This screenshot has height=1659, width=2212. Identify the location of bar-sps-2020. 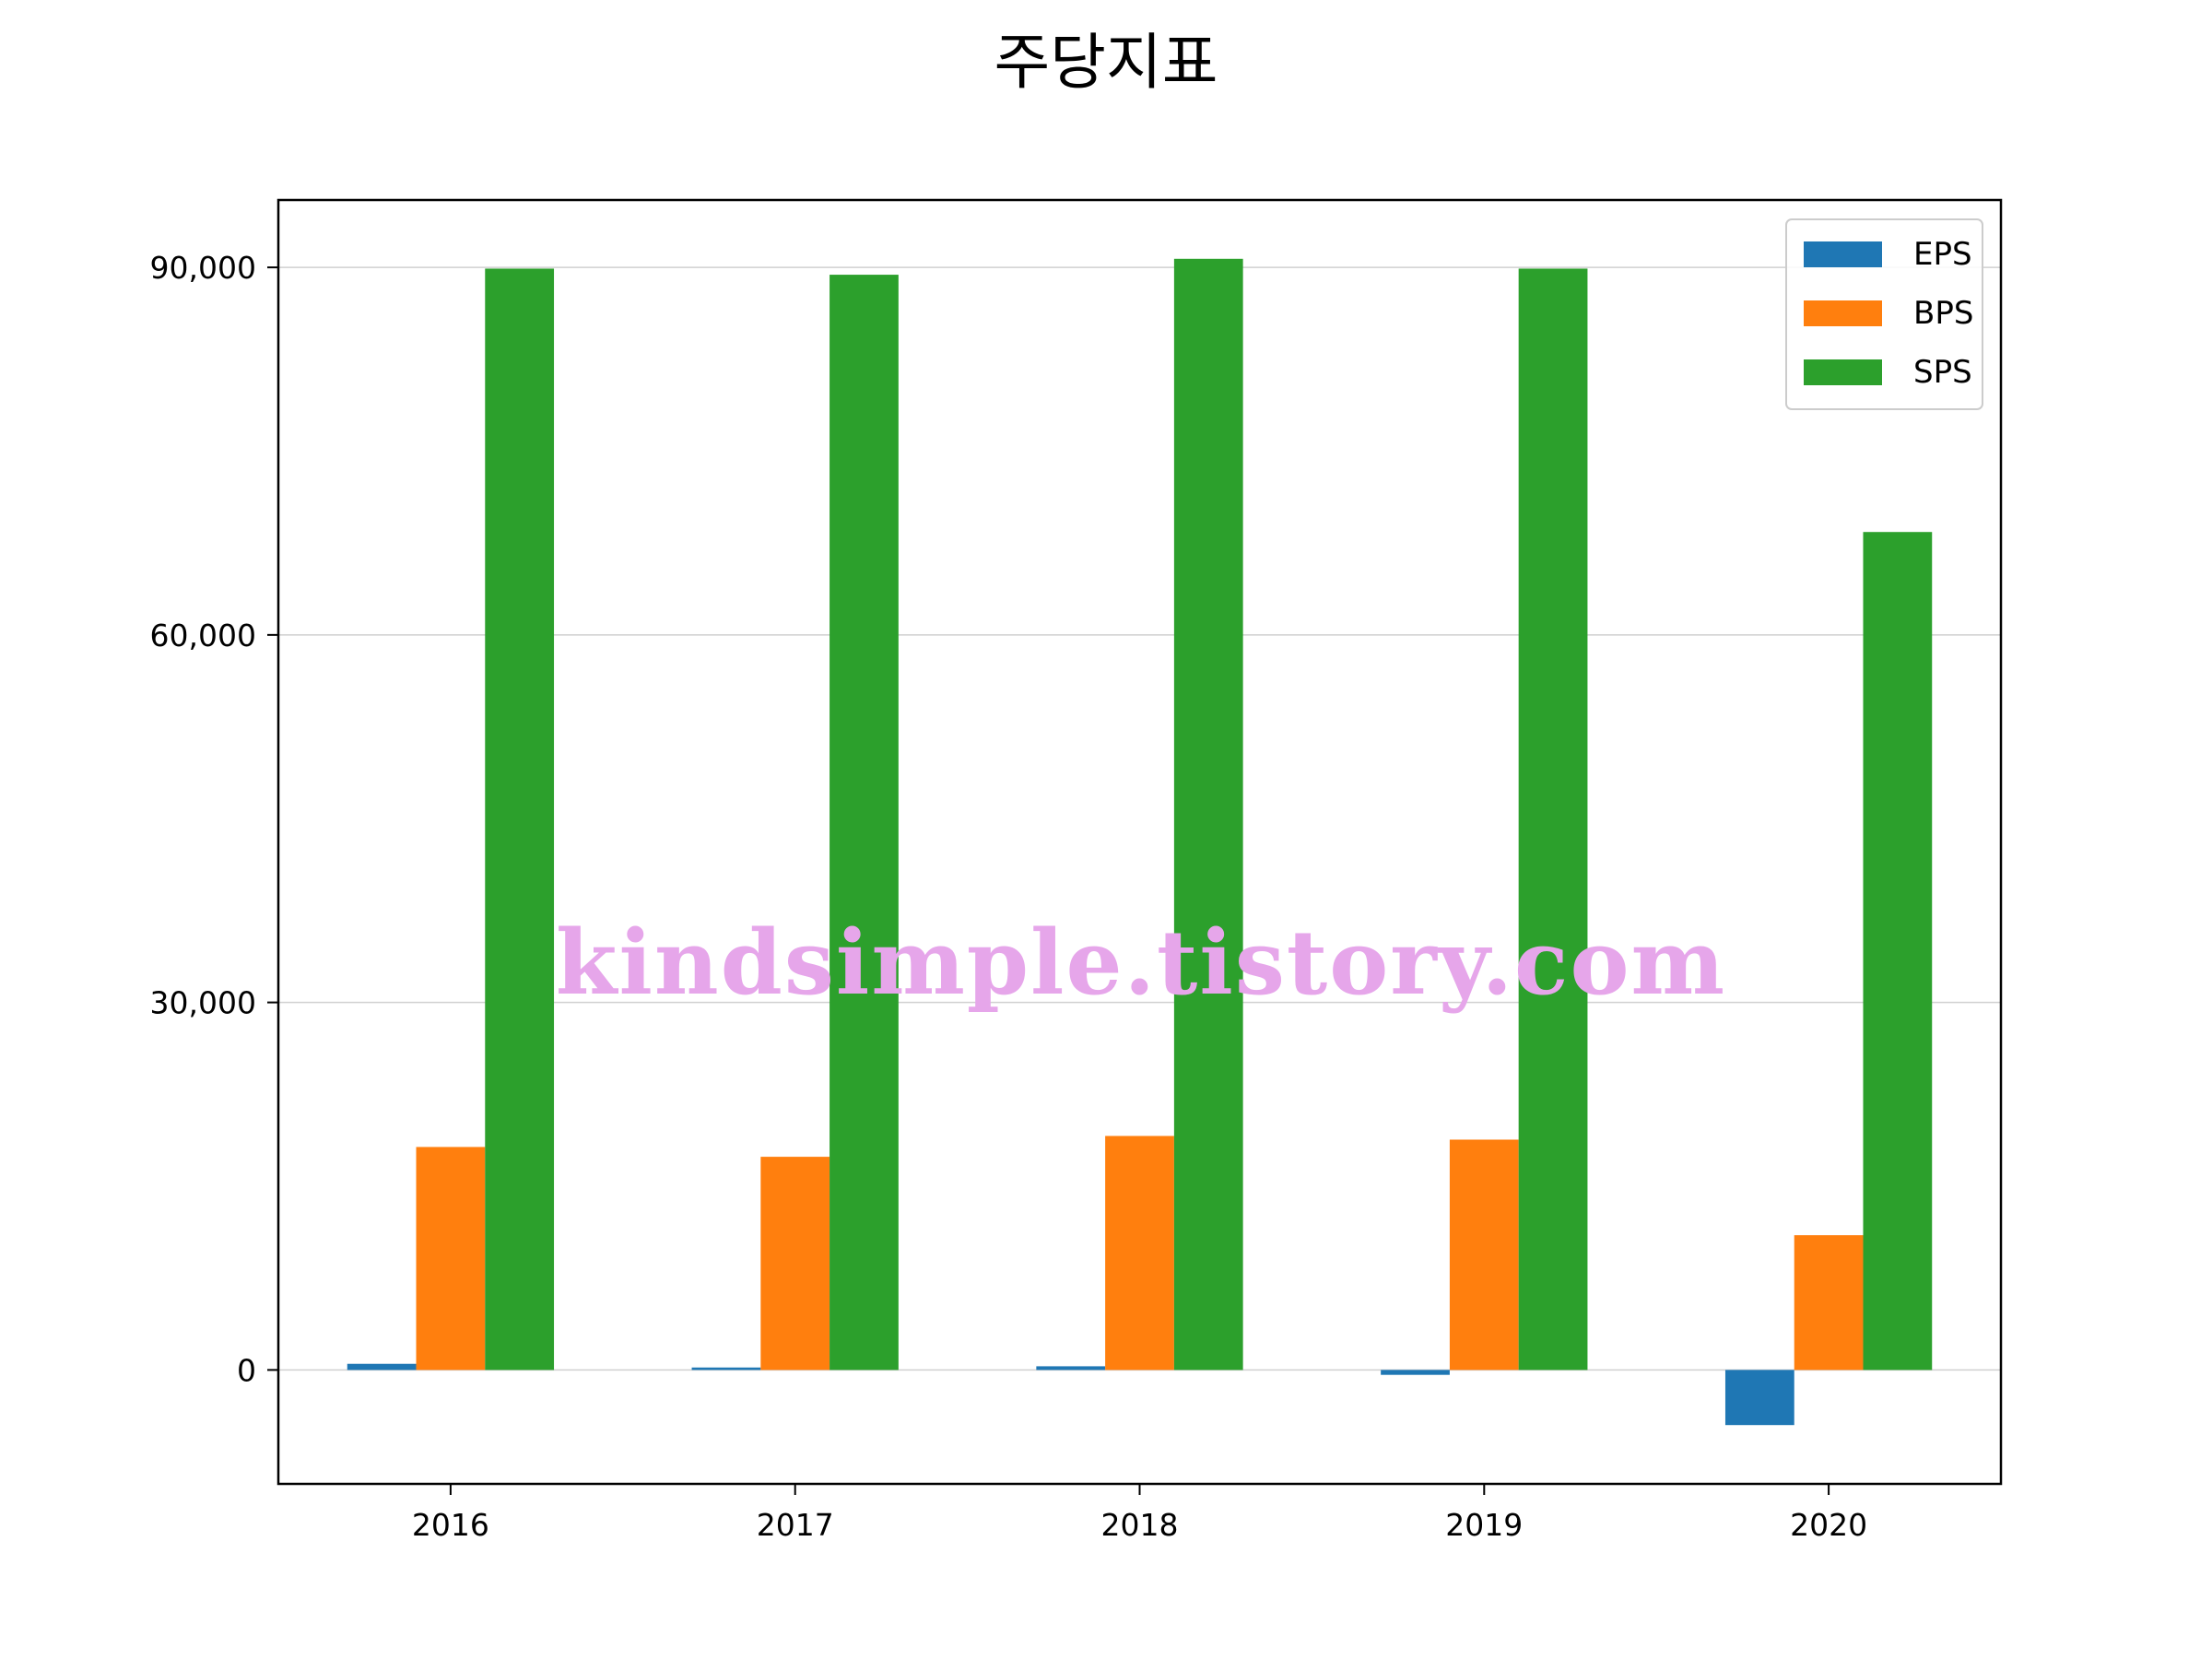
(1898, 951).